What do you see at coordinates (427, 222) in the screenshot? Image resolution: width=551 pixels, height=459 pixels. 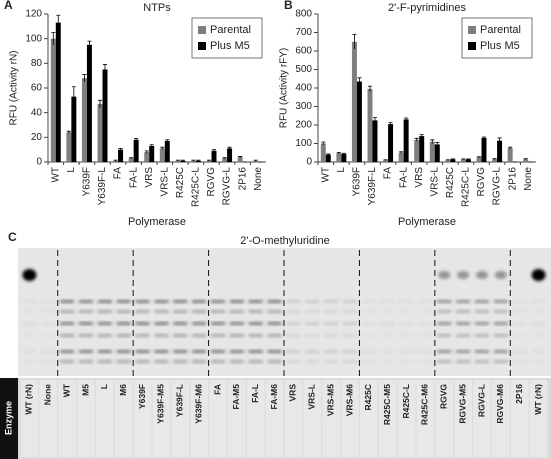 I see `x-axis-label: Polymerase` at bounding box center [427, 222].